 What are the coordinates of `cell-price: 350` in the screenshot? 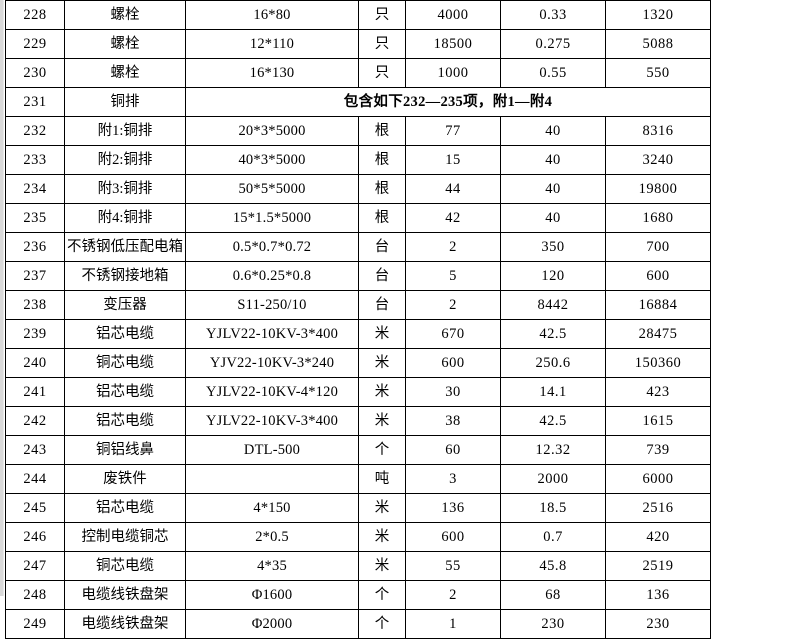 It's located at (553, 247).